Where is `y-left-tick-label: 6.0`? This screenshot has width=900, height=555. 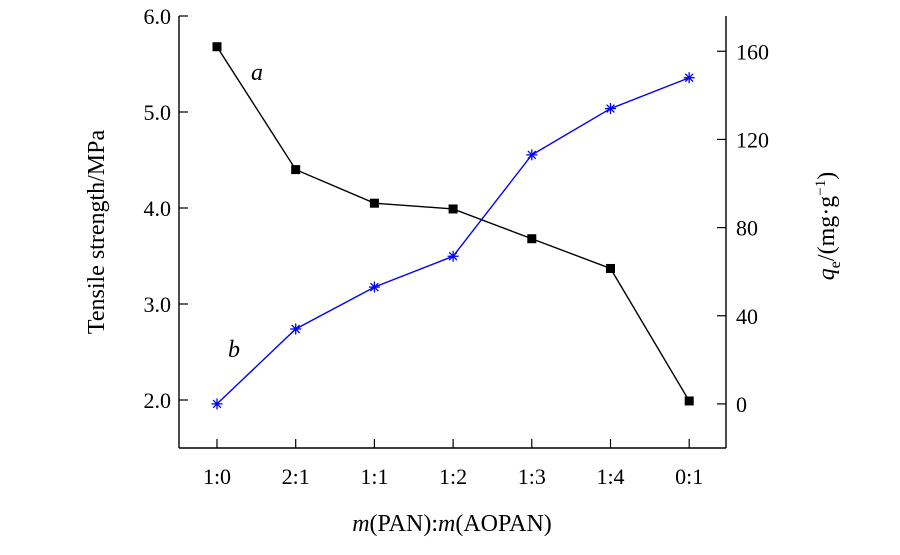
y-left-tick-label: 6.0 is located at coordinates (158, 16).